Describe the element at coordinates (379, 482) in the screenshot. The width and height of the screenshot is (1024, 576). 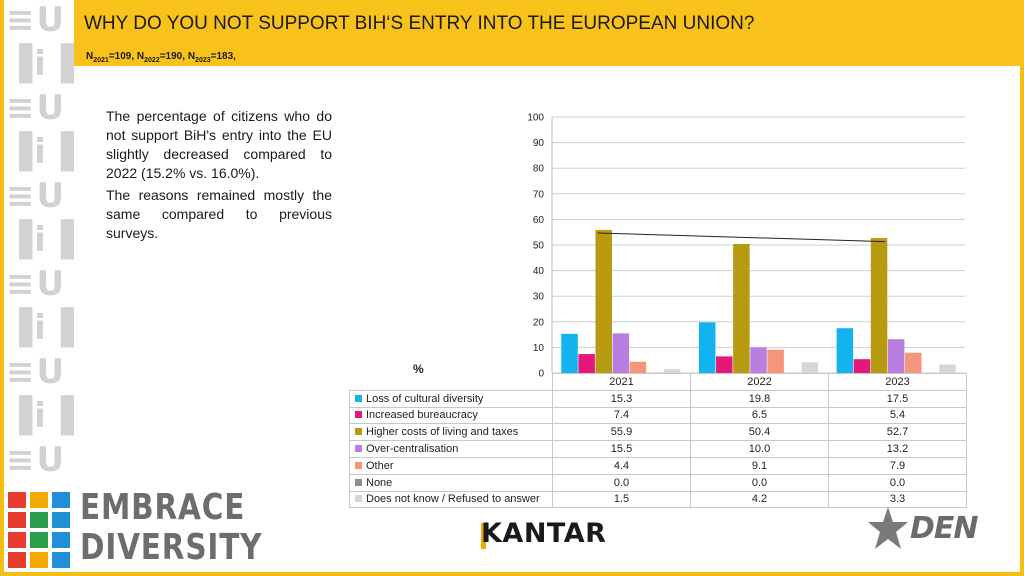
I see `legend-label: None` at that location.